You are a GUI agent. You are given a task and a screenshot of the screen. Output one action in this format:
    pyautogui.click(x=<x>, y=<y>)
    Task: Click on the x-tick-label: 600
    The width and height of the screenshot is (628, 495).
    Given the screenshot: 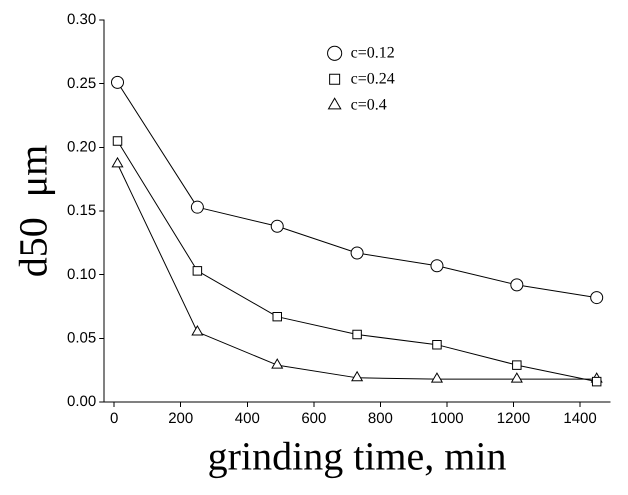 What is the action you would take?
    pyautogui.click(x=313, y=419)
    